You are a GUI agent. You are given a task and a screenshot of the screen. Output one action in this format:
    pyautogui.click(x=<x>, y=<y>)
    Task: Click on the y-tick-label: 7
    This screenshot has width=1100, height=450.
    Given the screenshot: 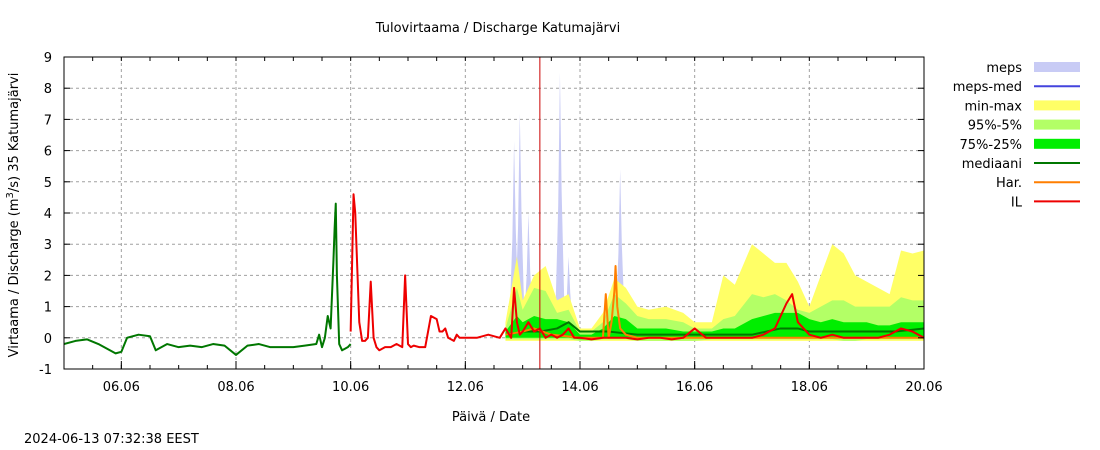 What is the action you would take?
    pyautogui.click(x=48, y=120)
    